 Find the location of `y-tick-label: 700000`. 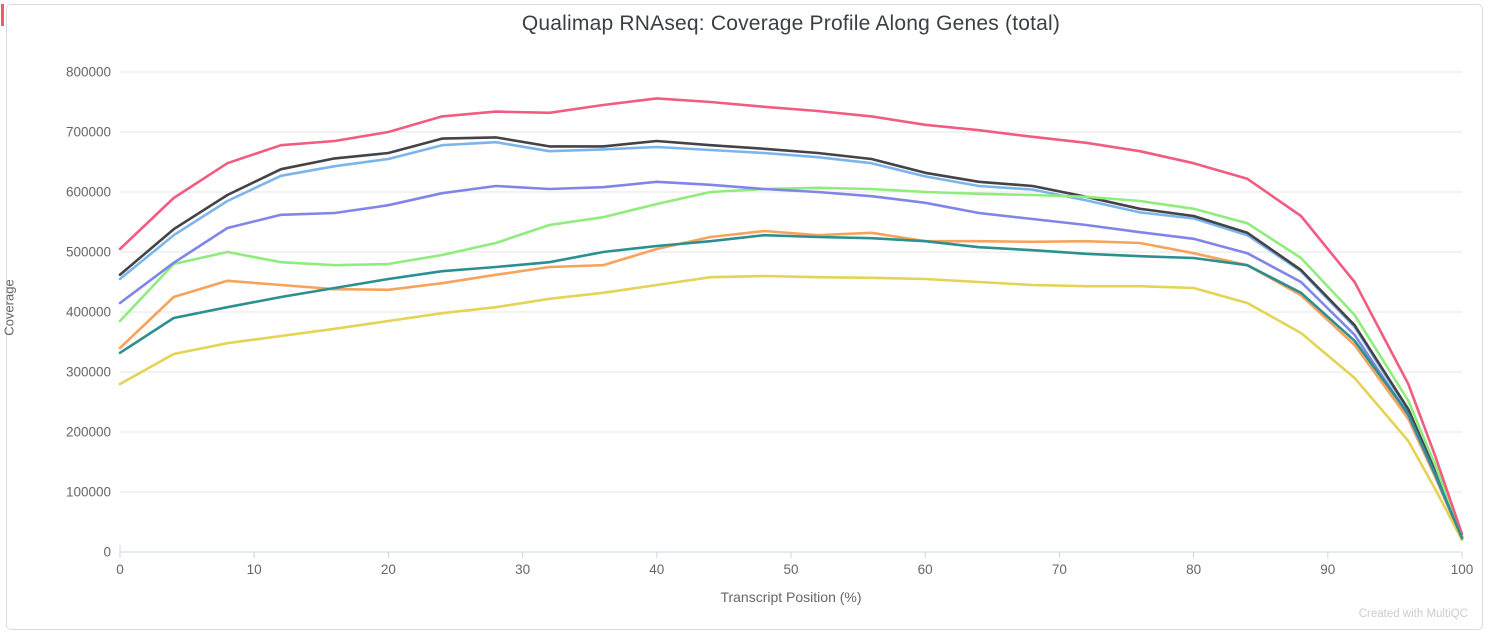

y-tick-label: 700000 is located at coordinates (88, 132).